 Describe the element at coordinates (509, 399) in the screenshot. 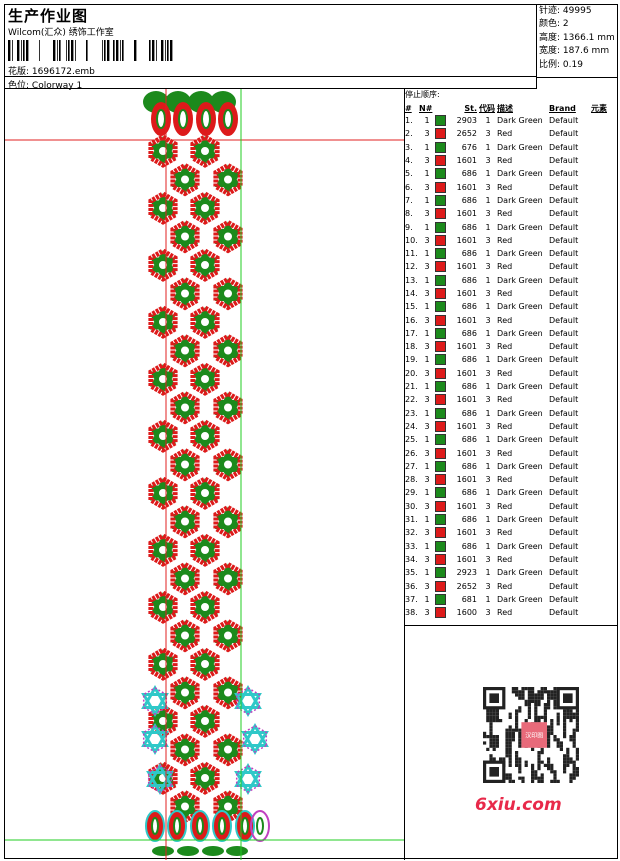

I see `table-row: 22. 3 1601 3 Red Default` at that location.